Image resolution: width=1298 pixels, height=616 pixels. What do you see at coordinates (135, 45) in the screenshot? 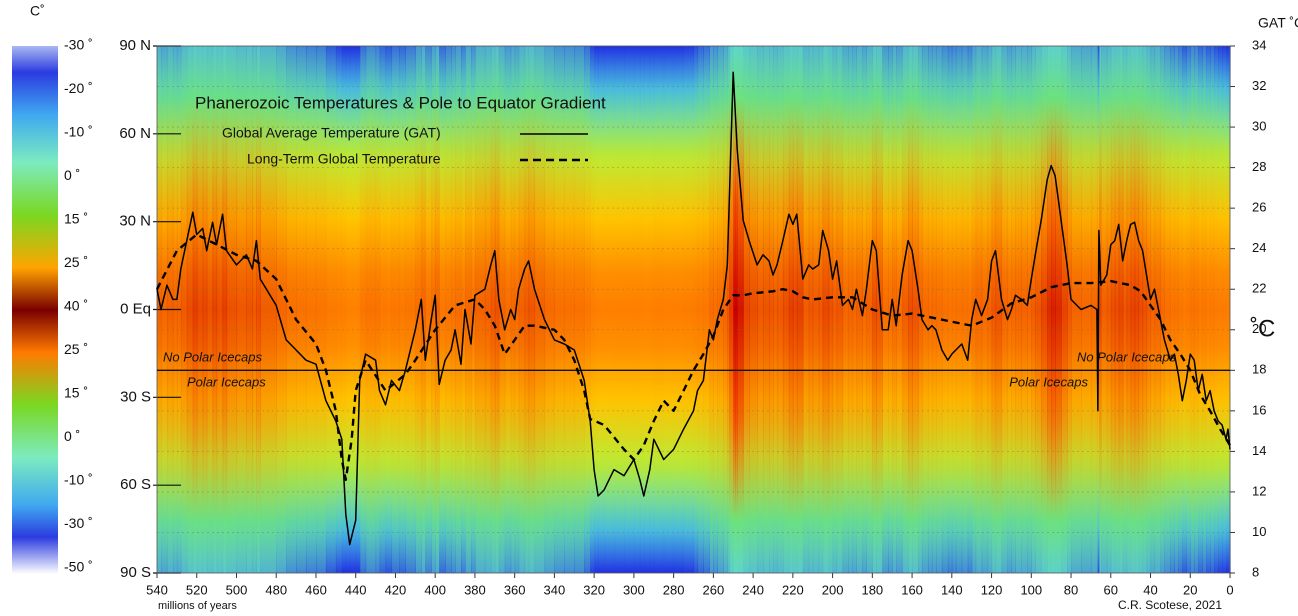
I see `y-tick-label: 90 N` at bounding box center [135, 45].